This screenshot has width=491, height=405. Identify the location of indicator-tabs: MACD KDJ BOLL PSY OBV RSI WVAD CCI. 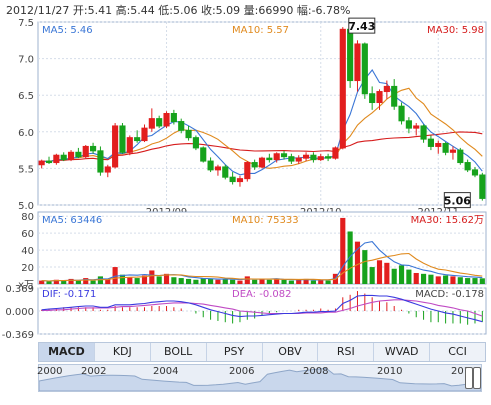
(262, 352).